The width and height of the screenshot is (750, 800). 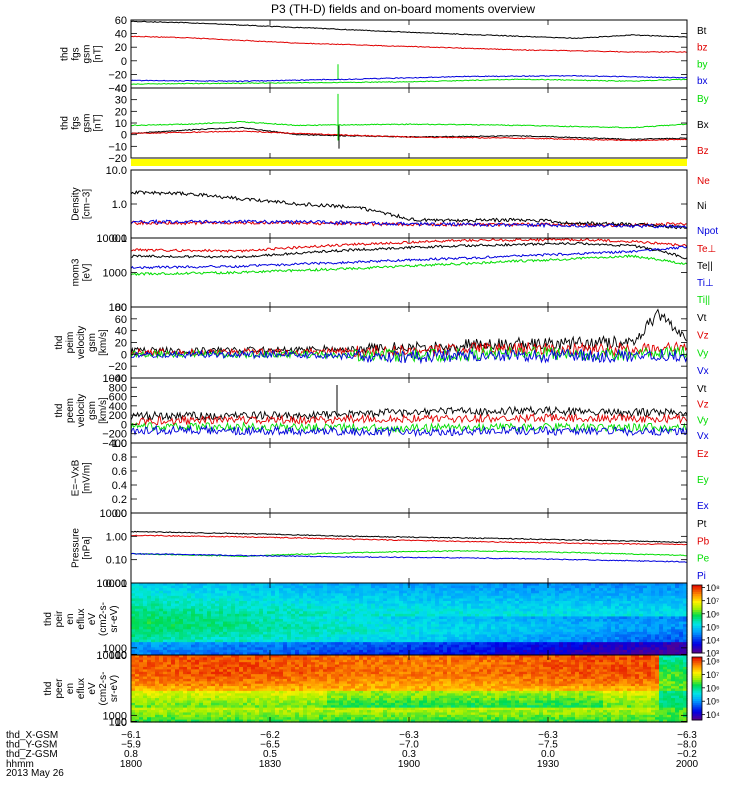 I want to click on colorbar-tick-label: 10⁷, so click(x=712, y=601).